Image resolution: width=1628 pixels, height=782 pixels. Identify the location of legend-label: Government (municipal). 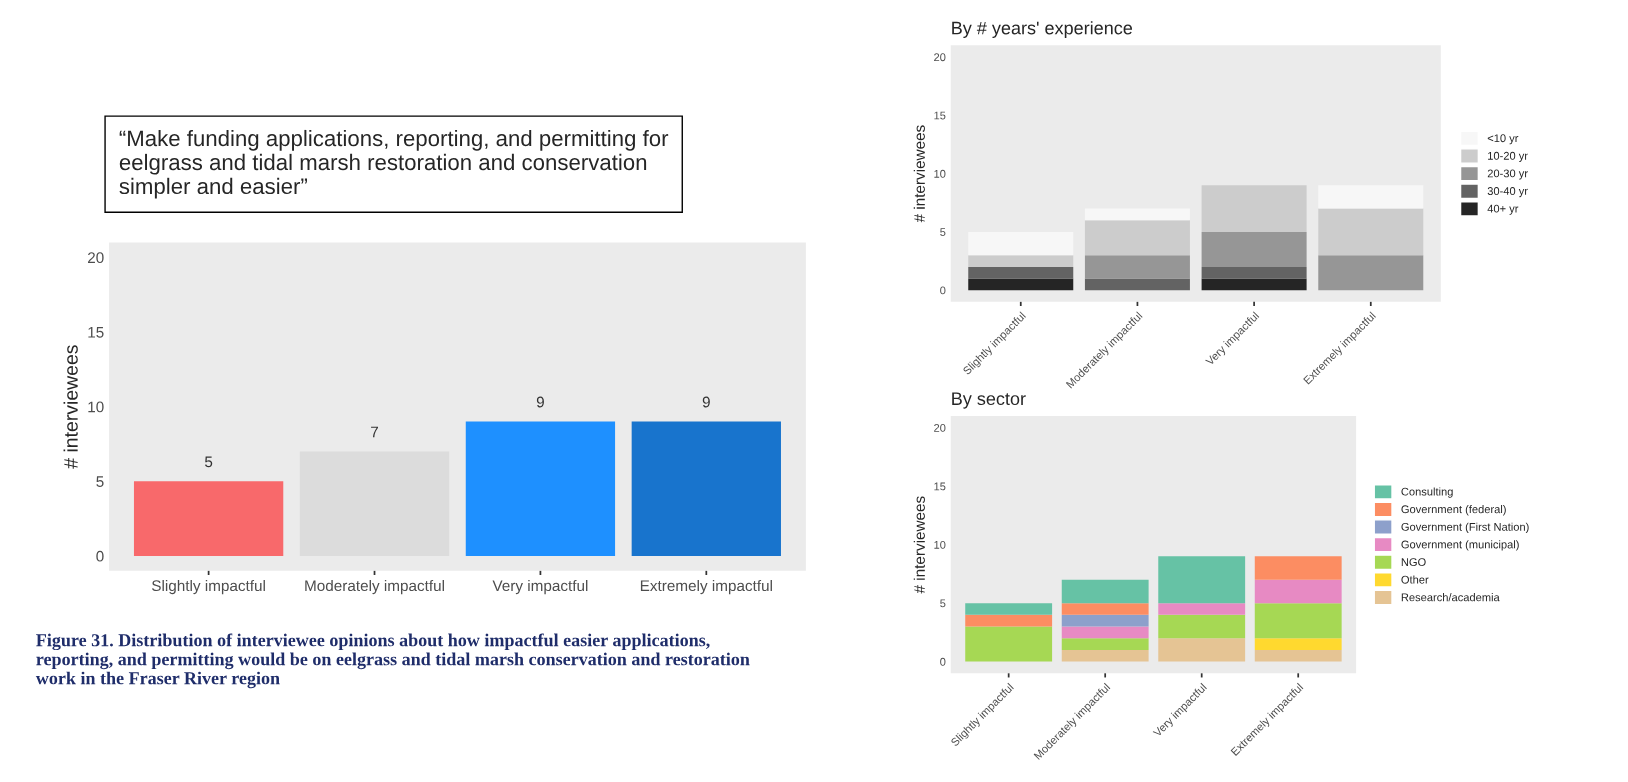
(1460, 545).